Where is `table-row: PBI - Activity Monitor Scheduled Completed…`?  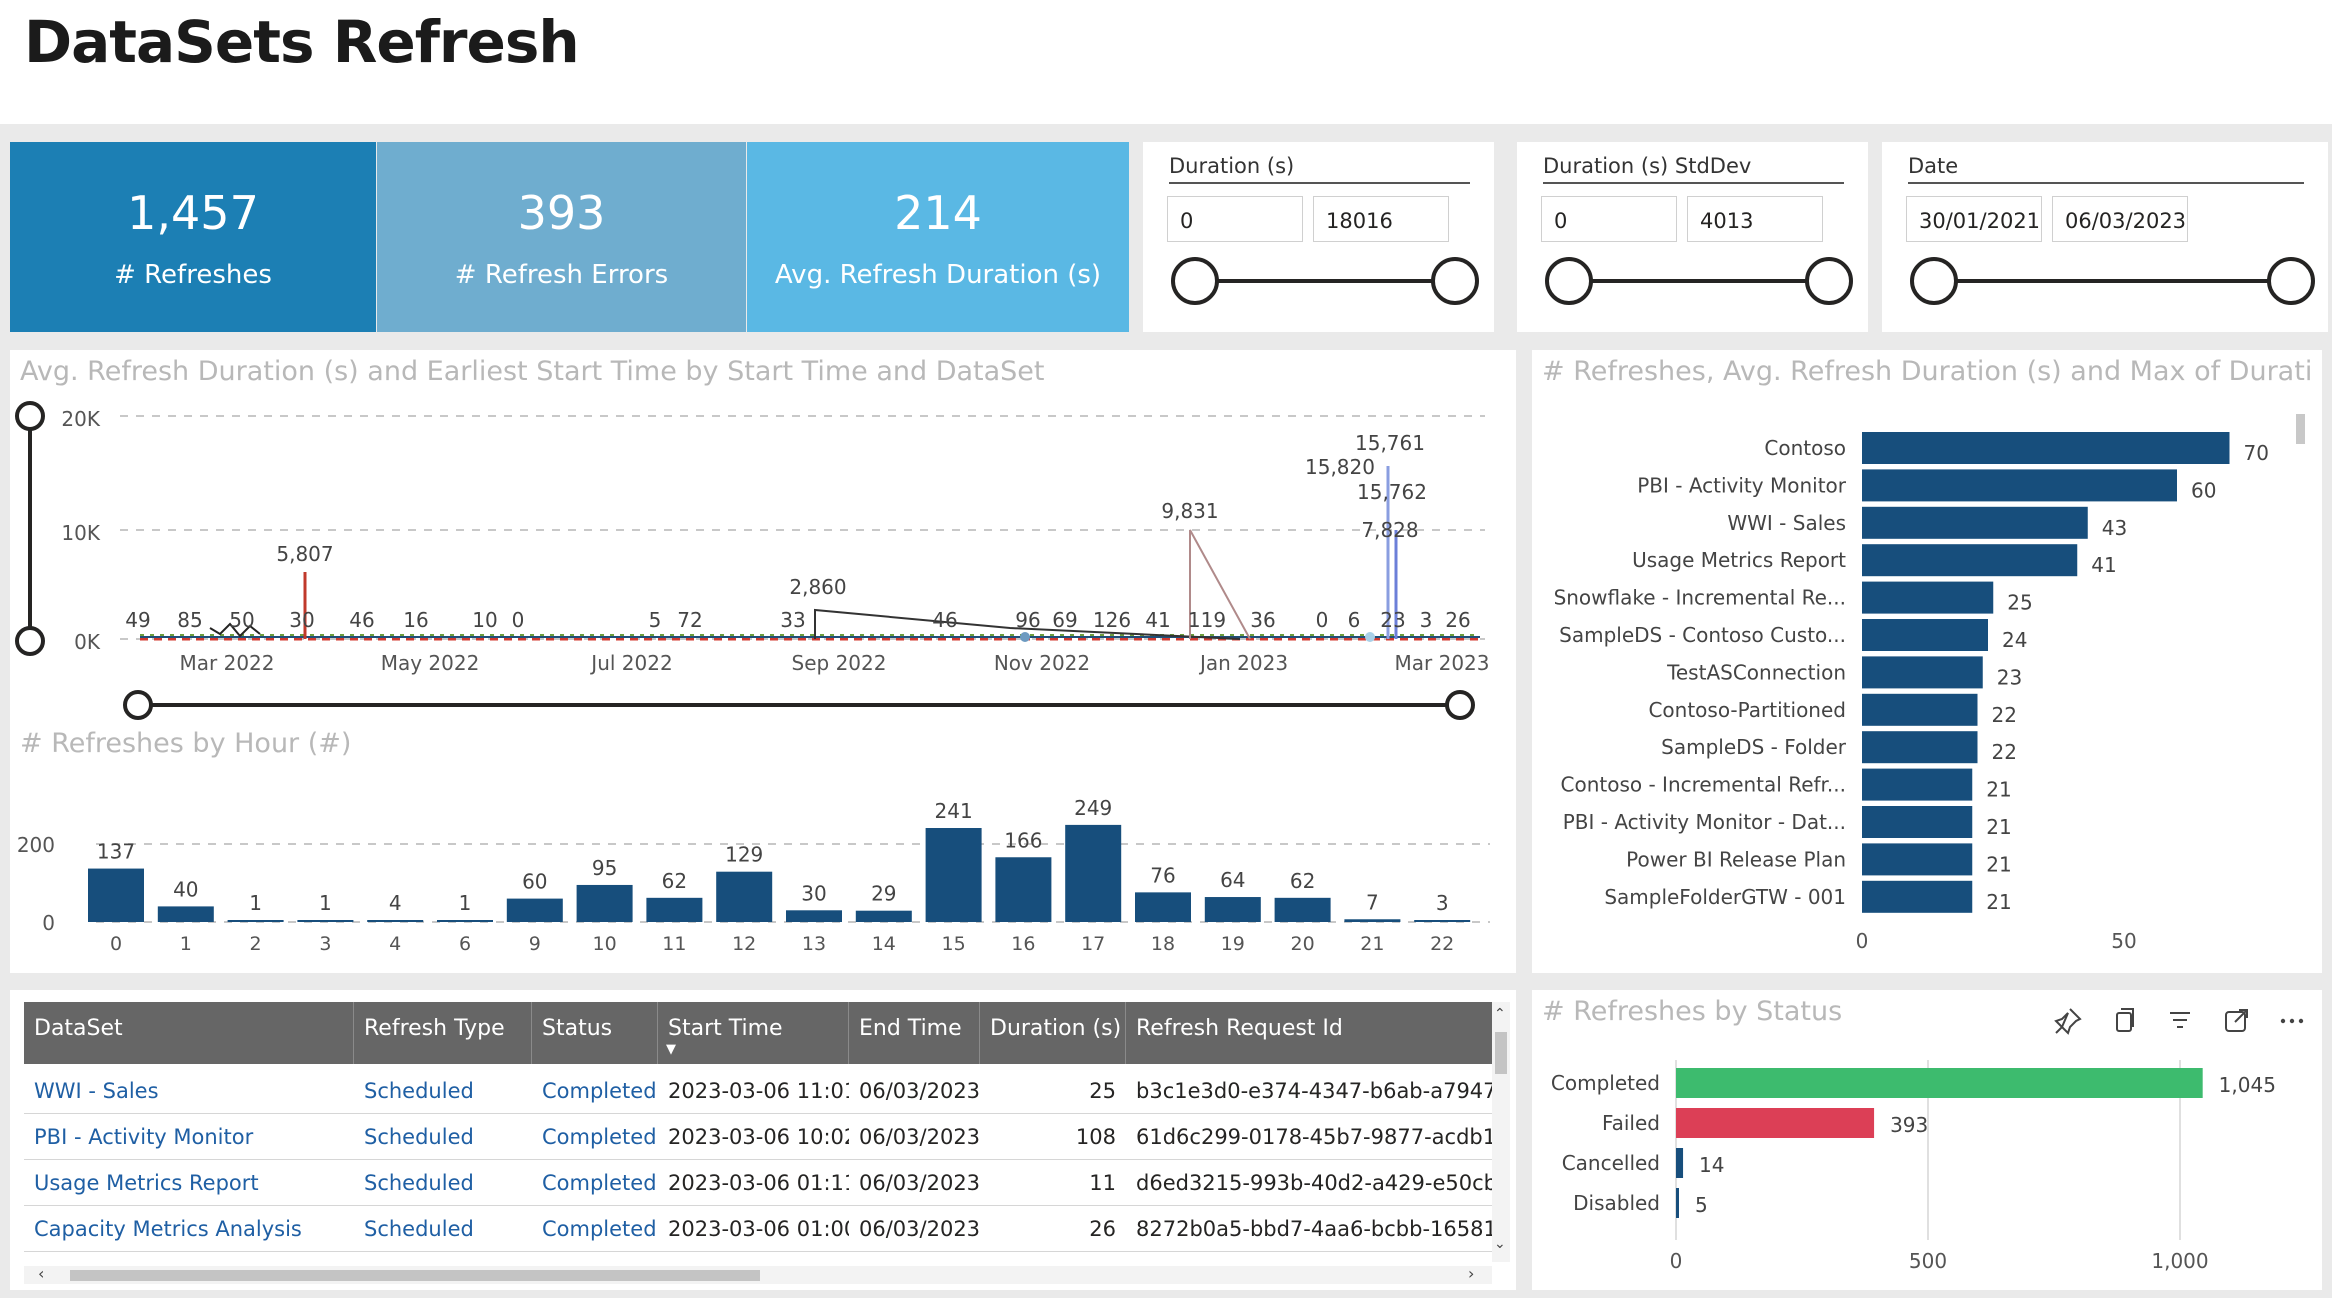
table-row: PBI - Activity Monitor Scheduled Completed… is located at coordinates (758, 1137).